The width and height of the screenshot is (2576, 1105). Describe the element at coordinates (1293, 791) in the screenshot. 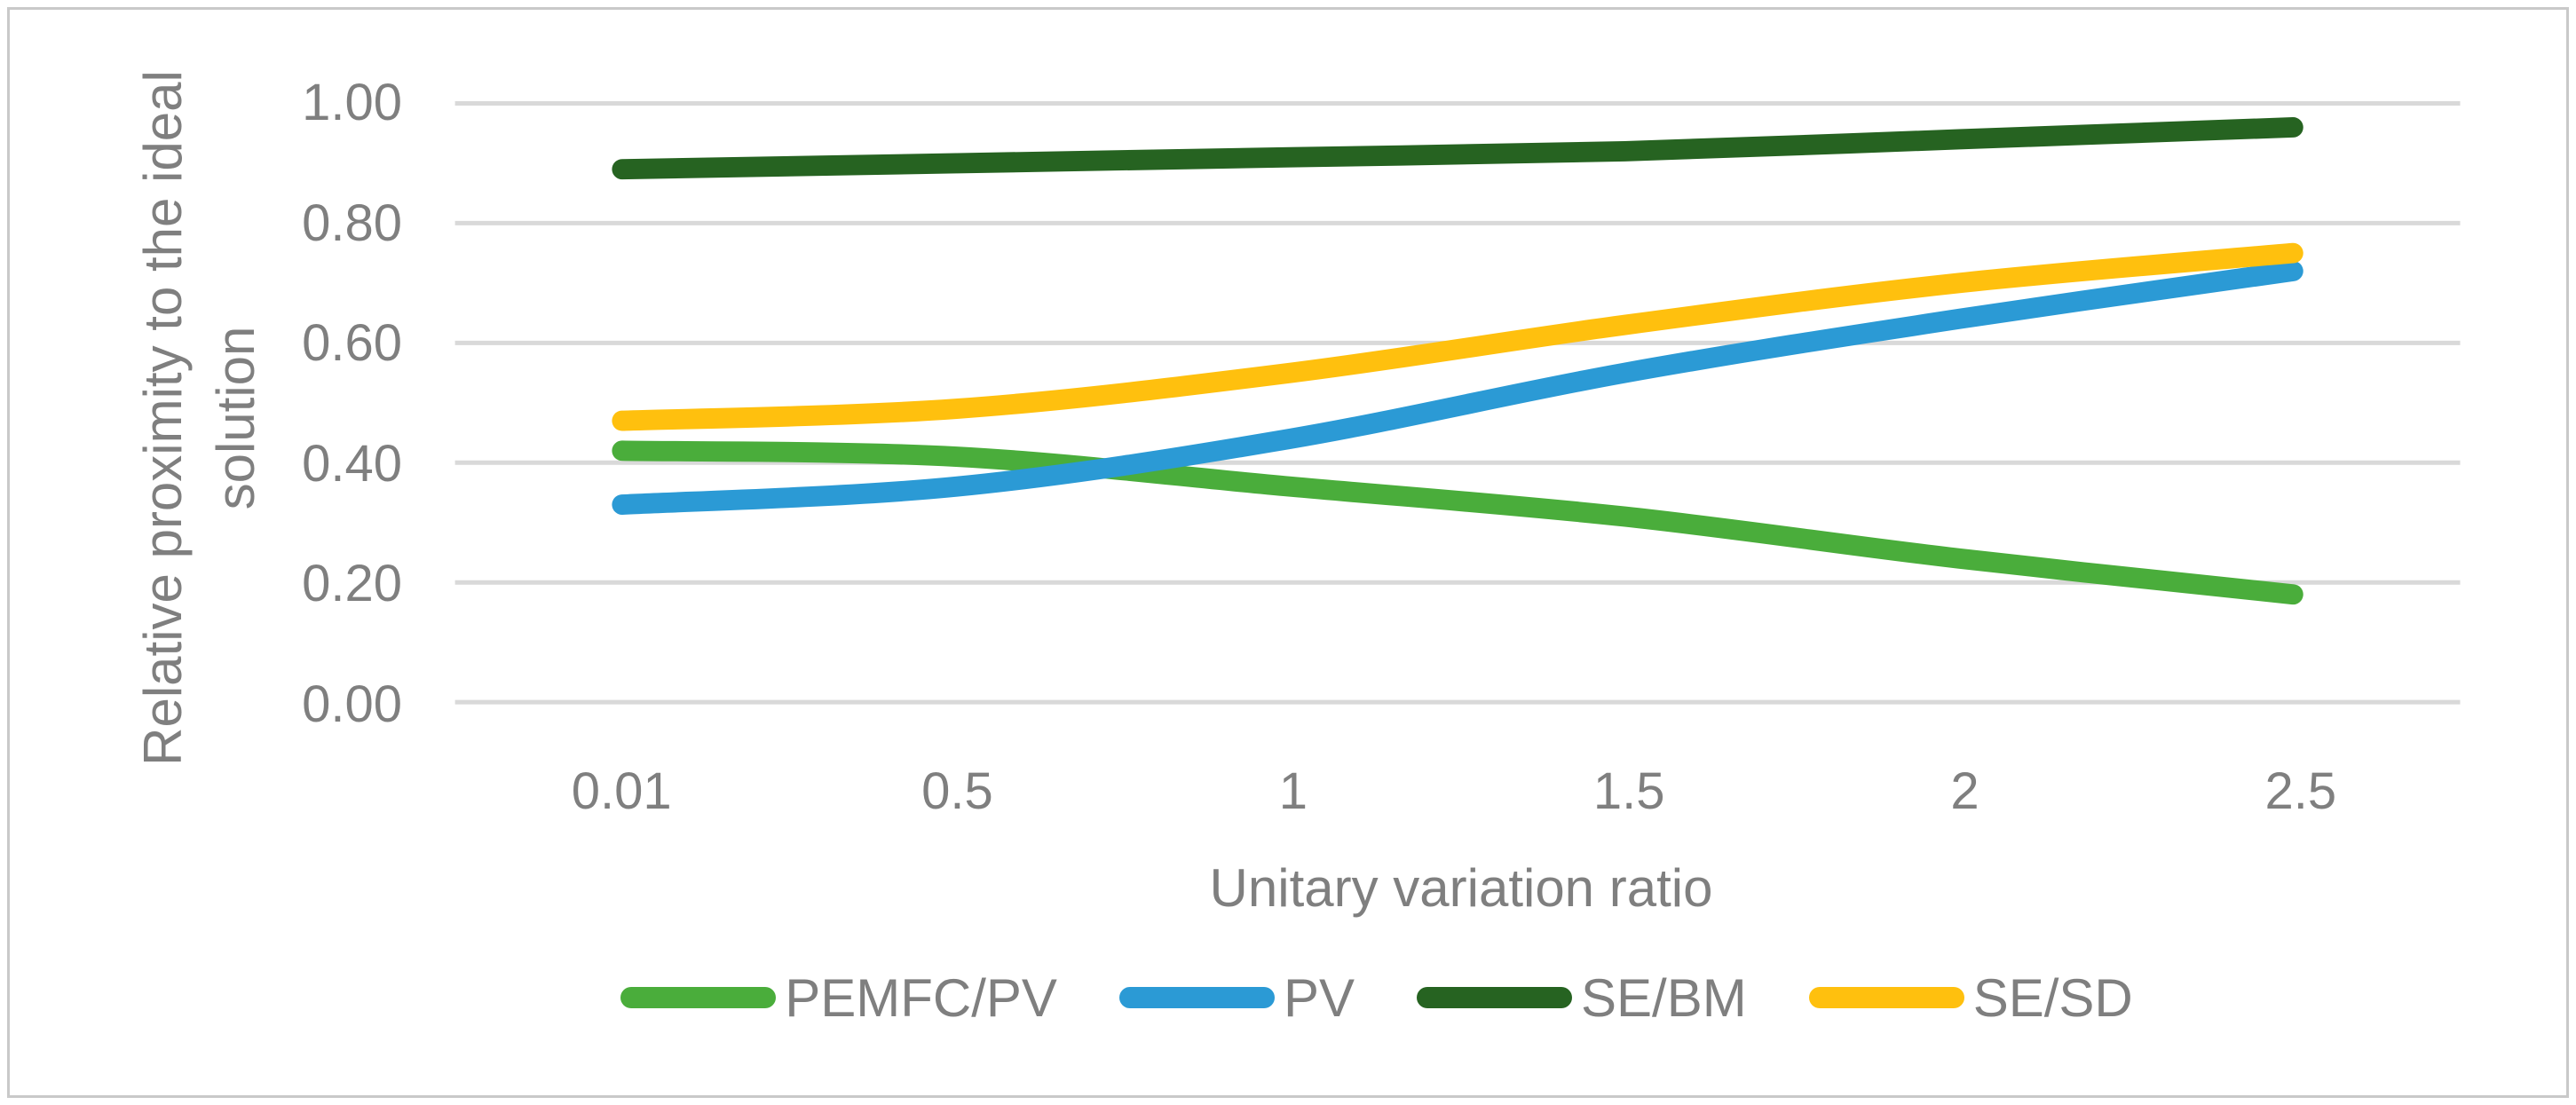

I see `x-tick-label: 1` at that location.